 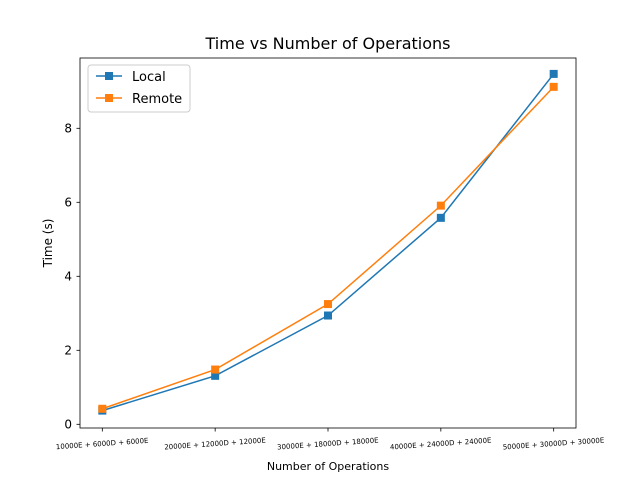 I want to click on y-tick-label: 6, so click(x=68, y=202).